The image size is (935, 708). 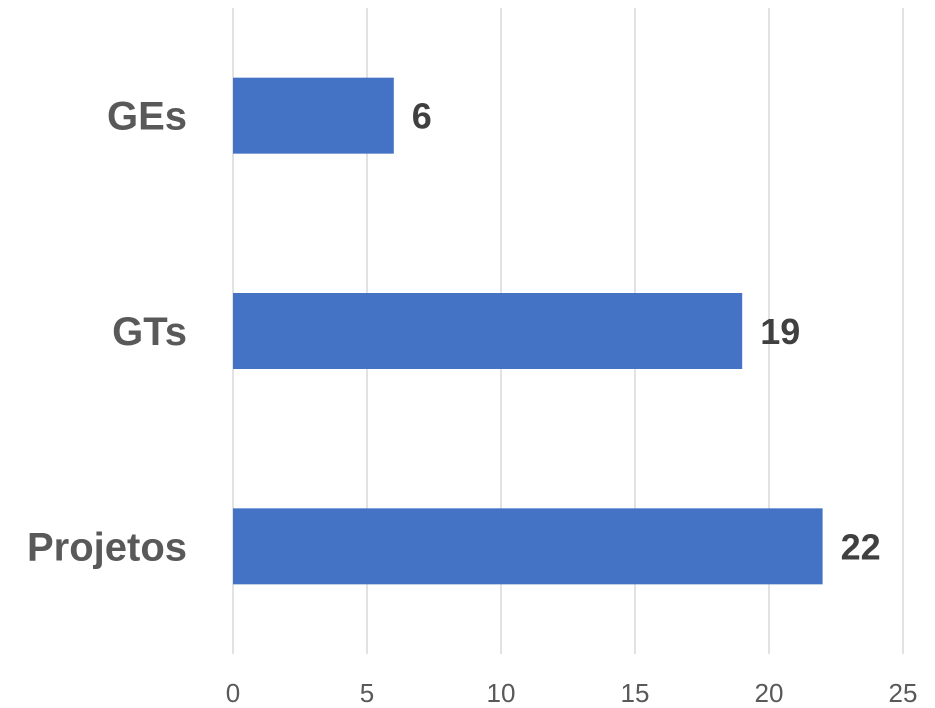 What do you see at coordinates (861, 546) in the screenshot?
I see `data-label-projetos: 22` at bounding box center [861, 546].